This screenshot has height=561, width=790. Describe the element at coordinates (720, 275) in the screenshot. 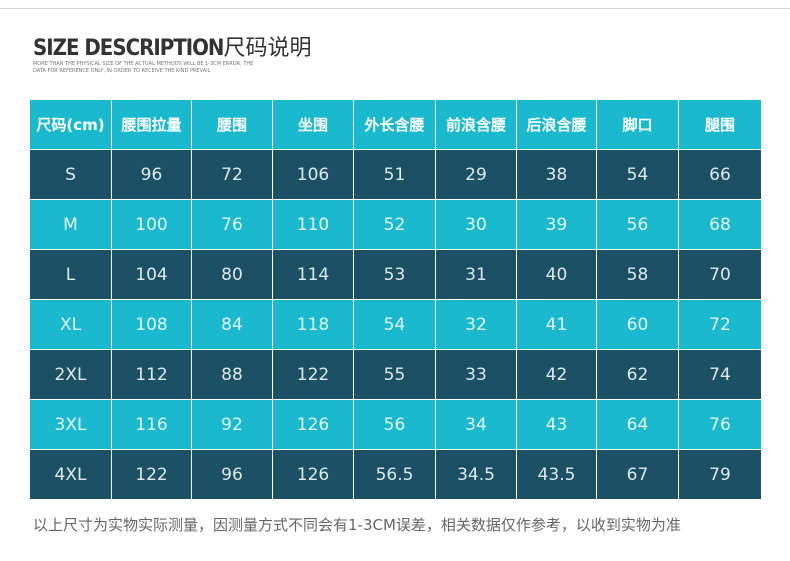

I see `cell: 70` at that location.